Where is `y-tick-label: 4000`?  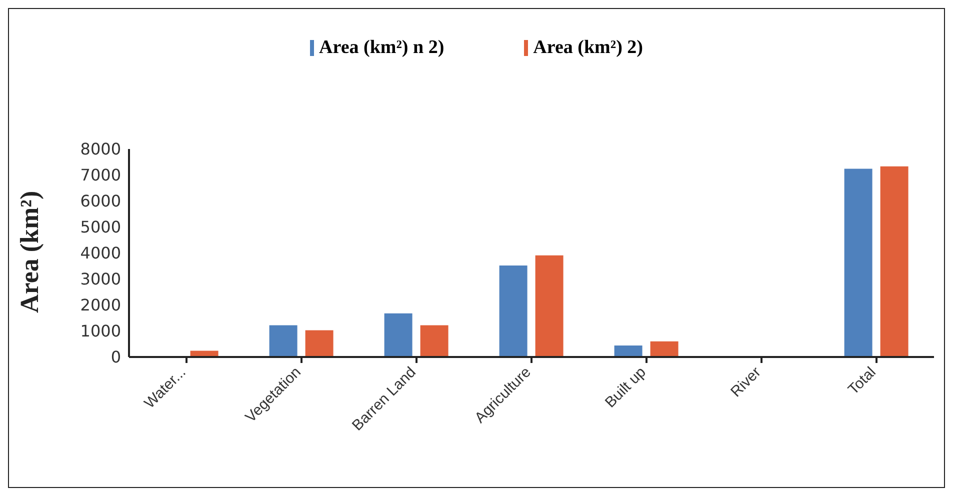
y-tick-label: 4000 is located at coordinates (100, 253).